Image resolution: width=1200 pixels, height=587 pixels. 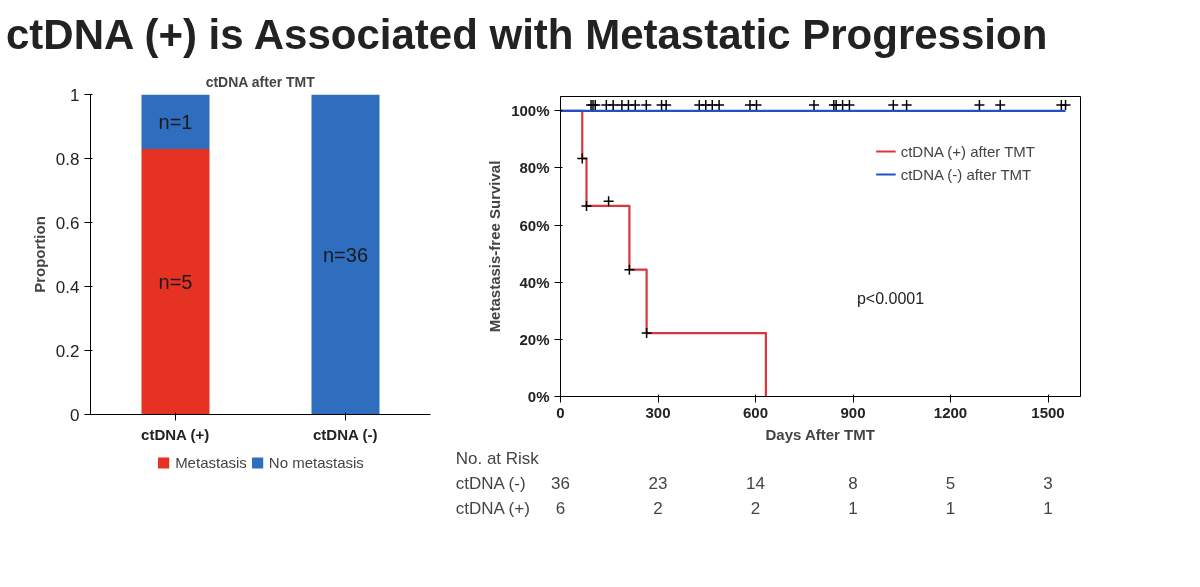 I want to click on y-tick-label: 0.8, so click(x=67, y=159).